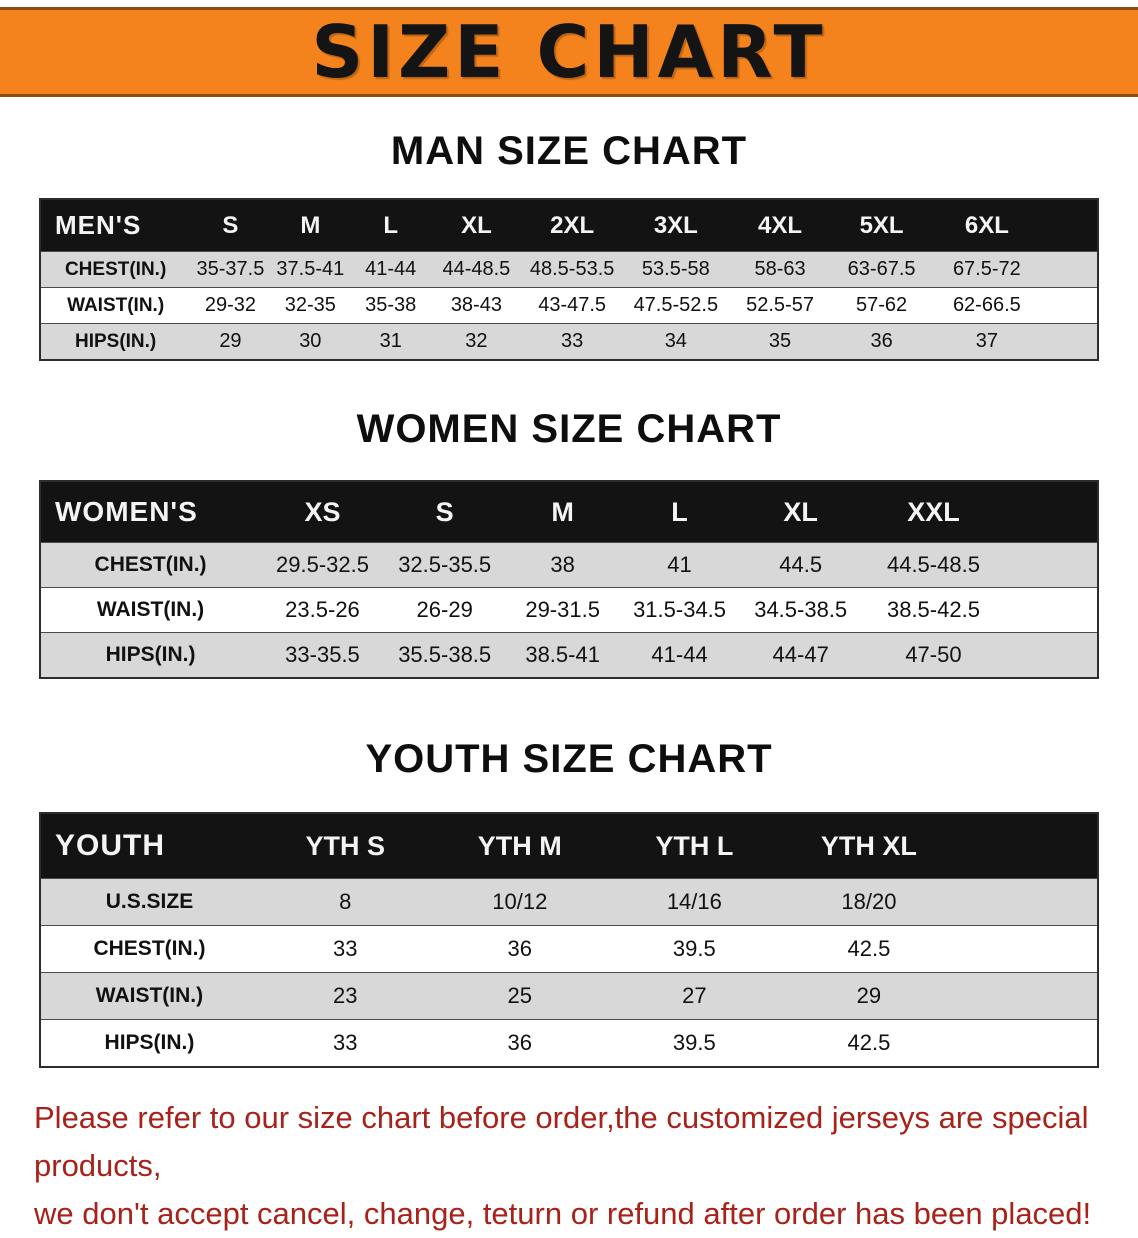  What do you see at coordinates (780, 342) in the screenshot?
I see `size-cell: 35` at bounding box center [780, 342].